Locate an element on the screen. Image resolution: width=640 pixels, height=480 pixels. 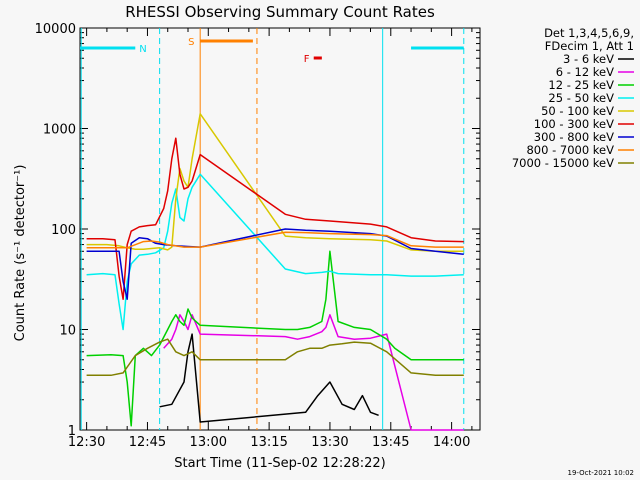
x-tick-label: 13:45 is located at coordinates (390, 442).